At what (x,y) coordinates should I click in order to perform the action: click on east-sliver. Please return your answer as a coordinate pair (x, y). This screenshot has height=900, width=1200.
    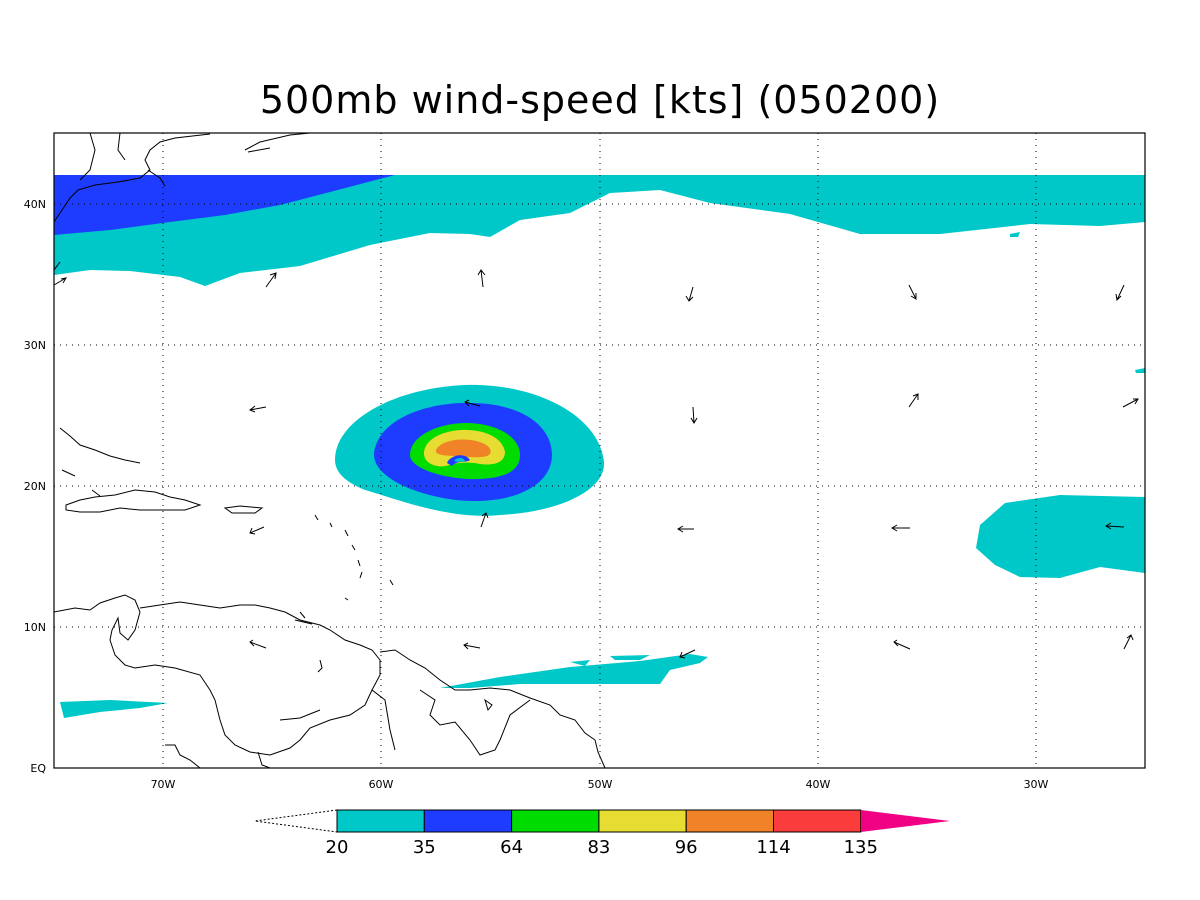
    Looking at the image, I should click on (1140, 370).